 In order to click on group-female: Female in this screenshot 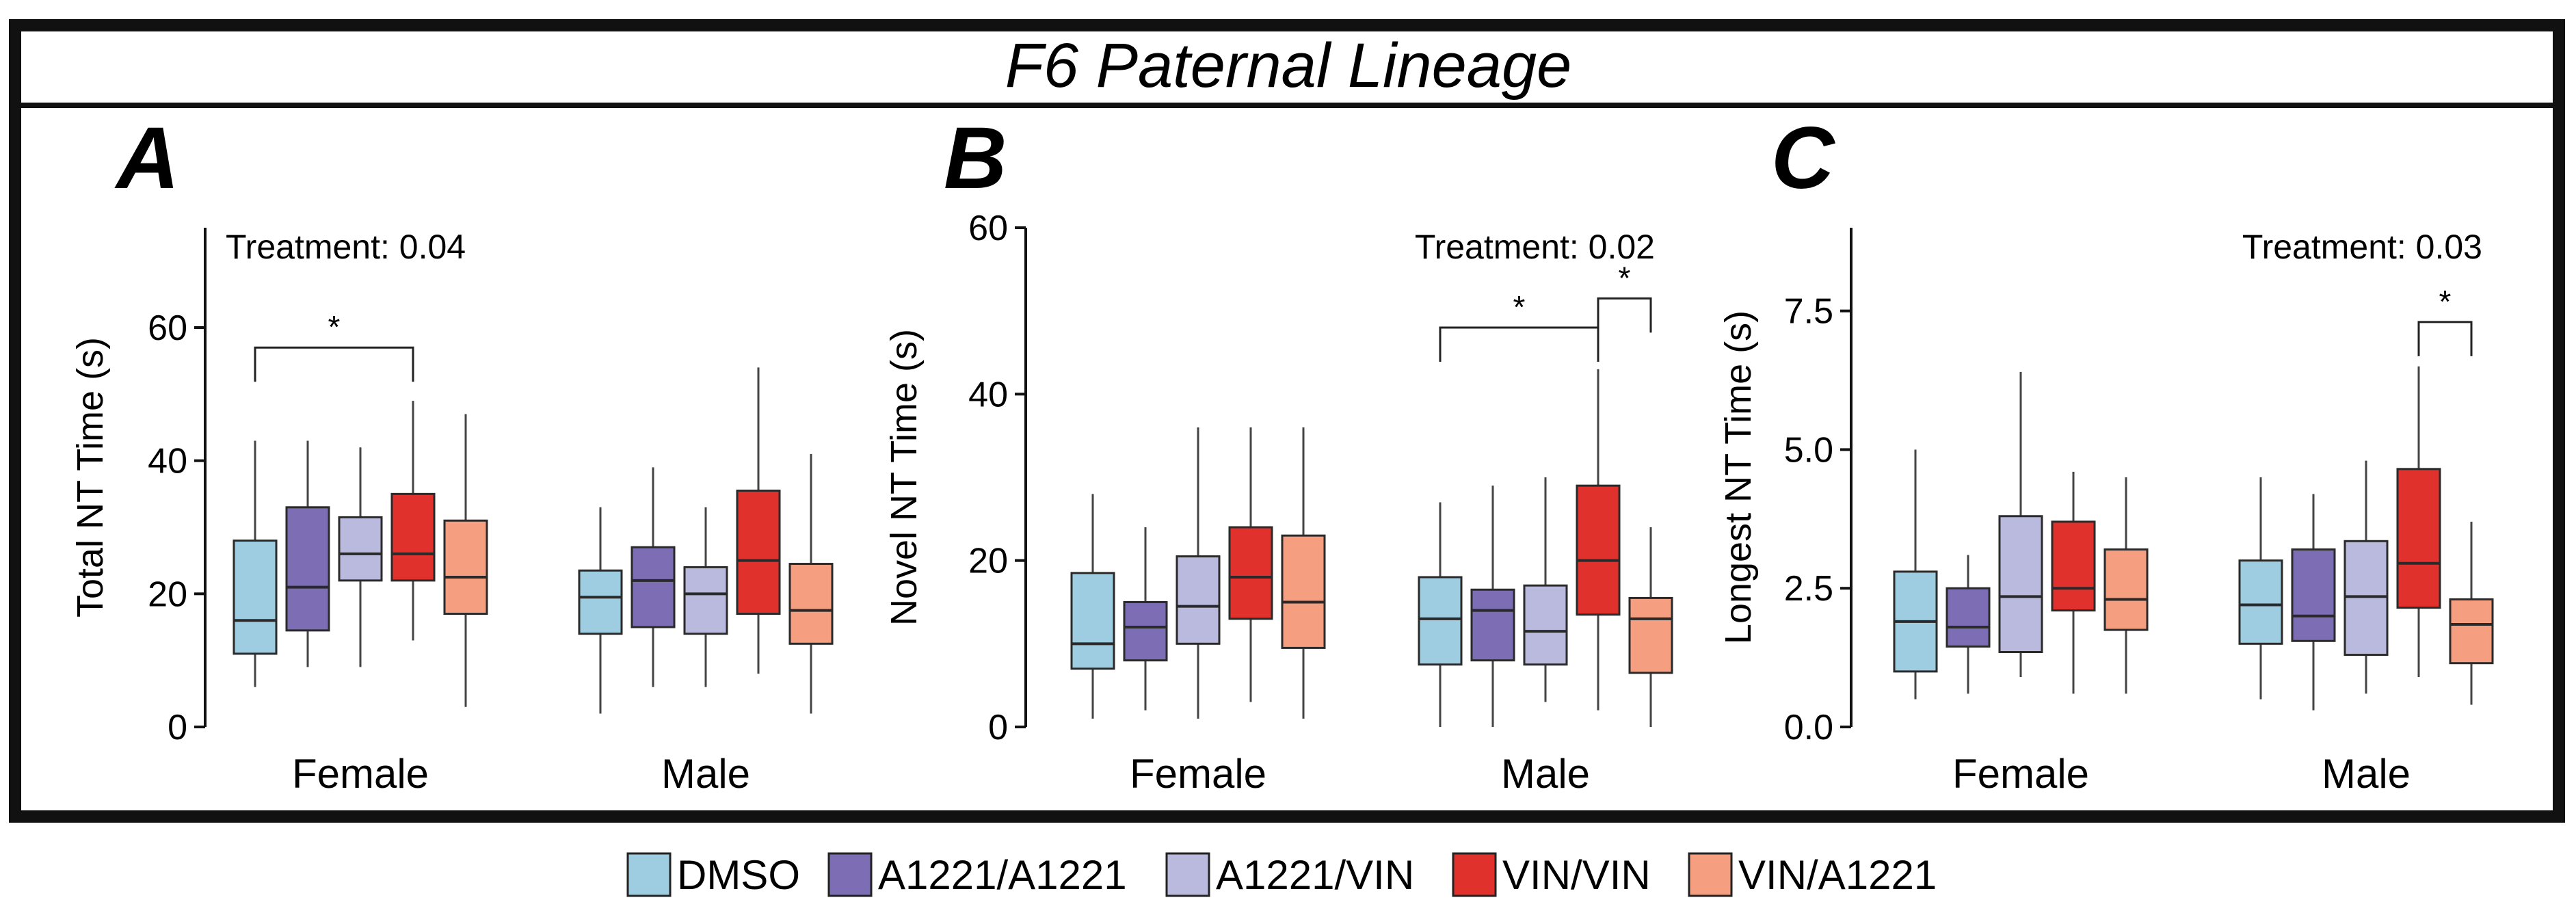, I will do `click(360, 599)`.